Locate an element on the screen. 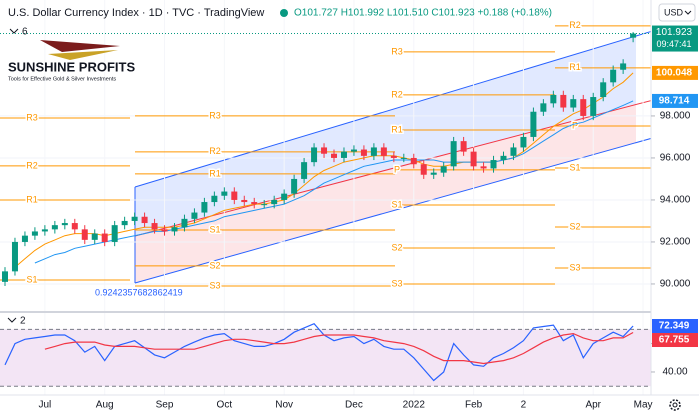 The width and height of the screenshot is (699, 416). countdown-label: 09:47:41 is located at coordinates (673, 44).